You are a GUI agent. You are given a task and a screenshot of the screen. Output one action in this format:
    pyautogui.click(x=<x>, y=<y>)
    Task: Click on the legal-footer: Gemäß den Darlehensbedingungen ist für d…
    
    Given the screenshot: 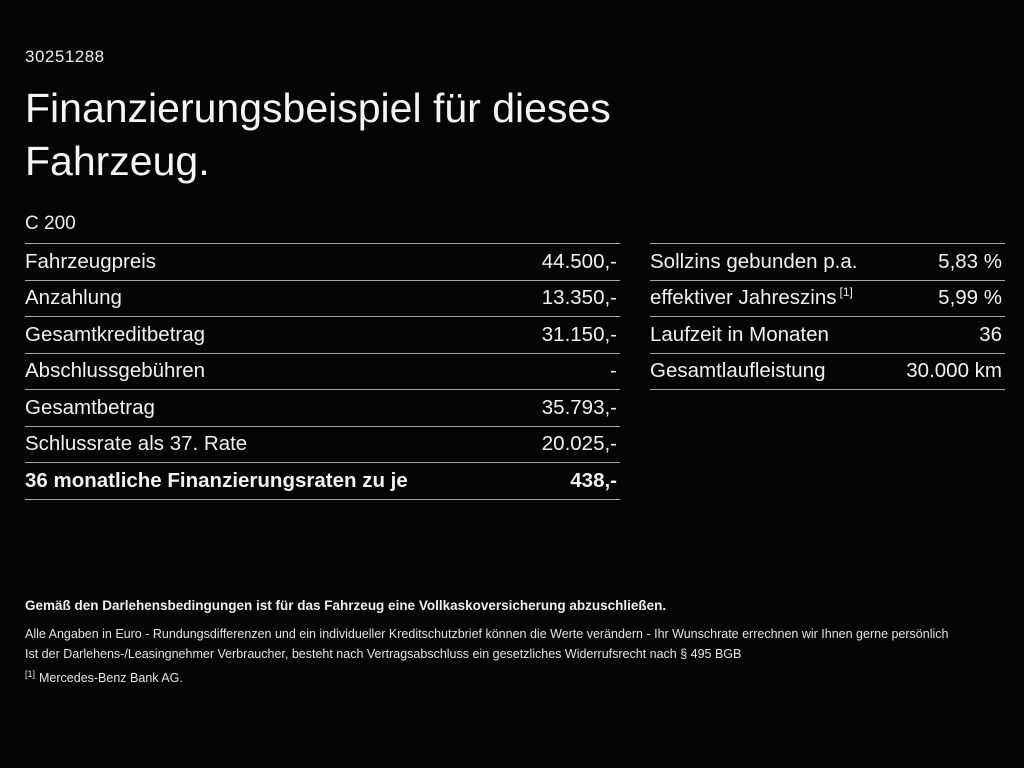 What is the action you would take?
    pyautogui.click(x=514, y=641)
    